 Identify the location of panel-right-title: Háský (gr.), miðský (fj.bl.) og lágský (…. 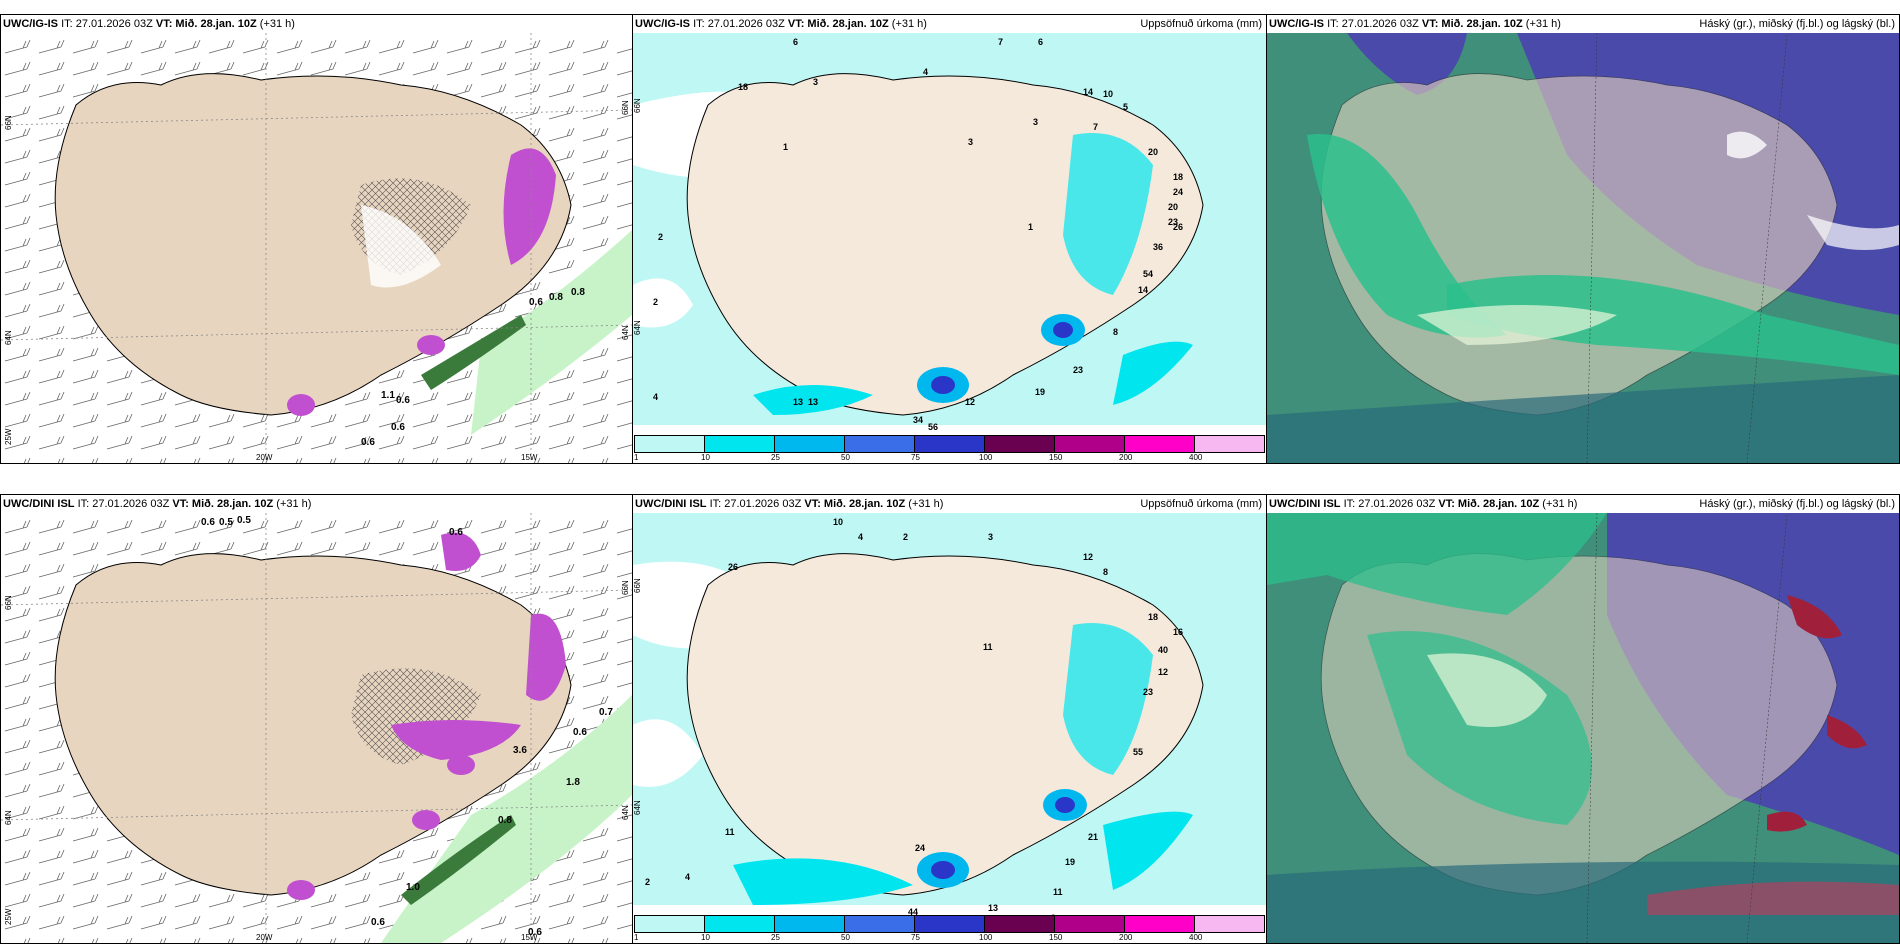
(1797, 504).